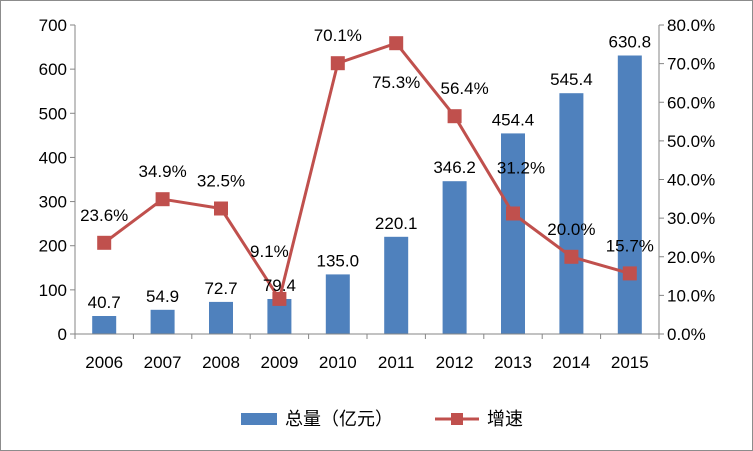 The height and width of the screenshot is (451, 753). I want to click on bar-value-label: 346.2, so click(454, 167).